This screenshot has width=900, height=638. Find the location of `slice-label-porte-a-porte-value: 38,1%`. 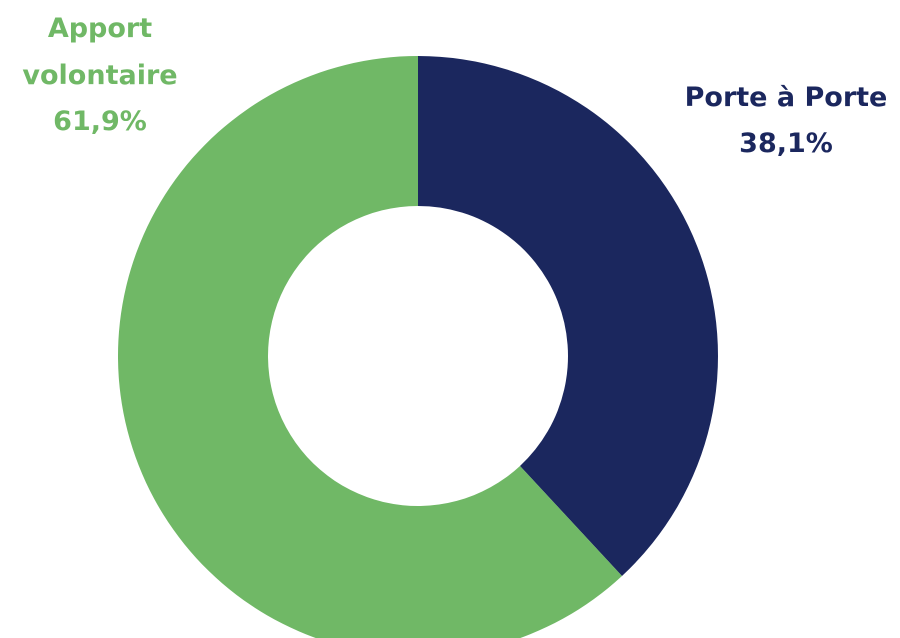

slice-label-porte-a-porte-value: 38,1% is located at coordinates (786, 143).